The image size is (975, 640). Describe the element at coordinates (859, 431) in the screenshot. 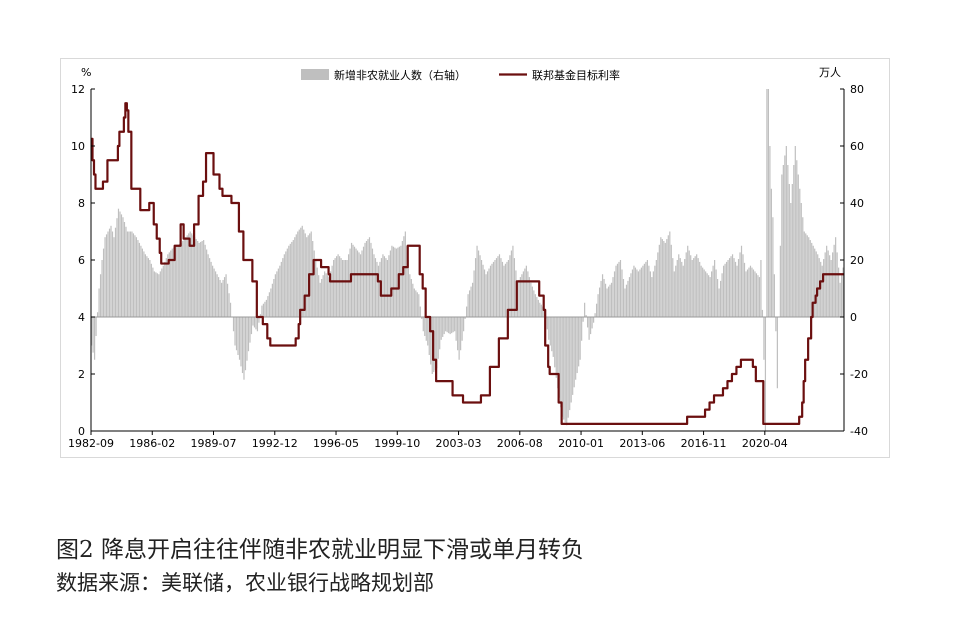

I see `right-tick-label: -40` at that location.